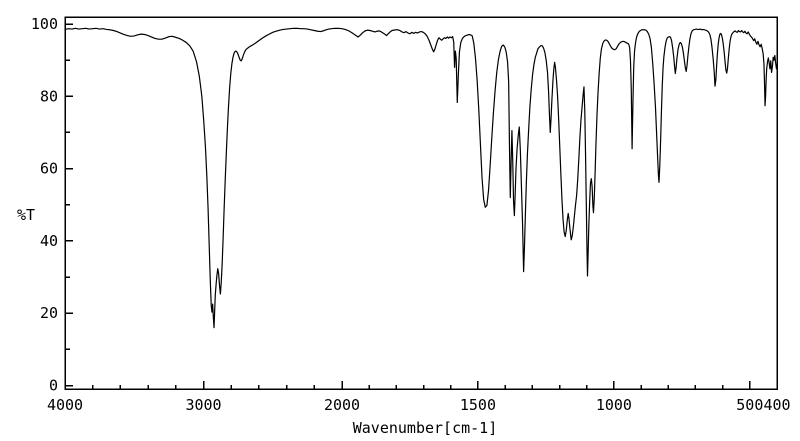  What do you see at coordinates (614, 405) in the screenshot?
I see `x-tick-label: 1000` at bounding box center [614, 405].